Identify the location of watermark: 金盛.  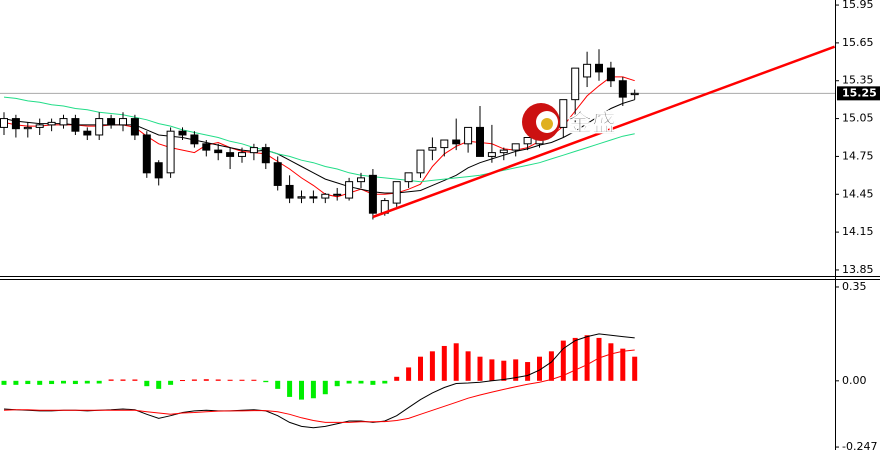
(569, 122).